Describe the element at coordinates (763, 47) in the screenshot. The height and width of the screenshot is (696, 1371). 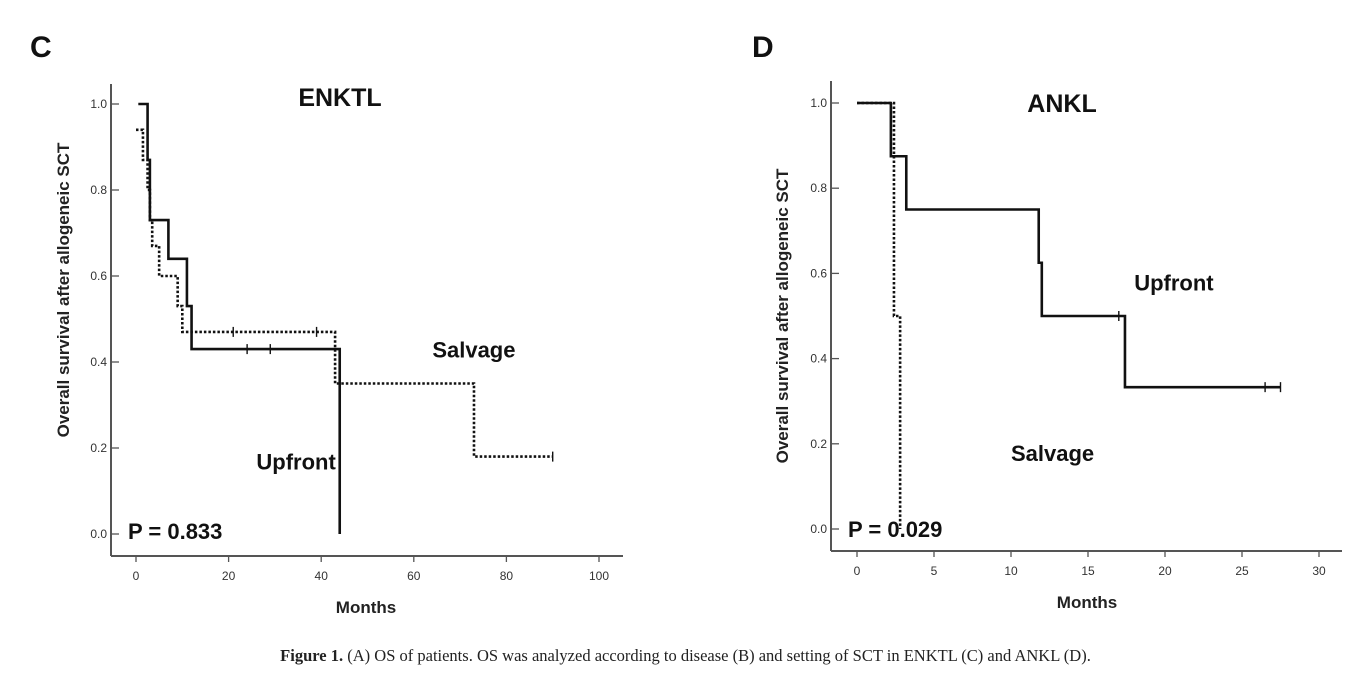
I see `panel-letter-d: D` at that location.